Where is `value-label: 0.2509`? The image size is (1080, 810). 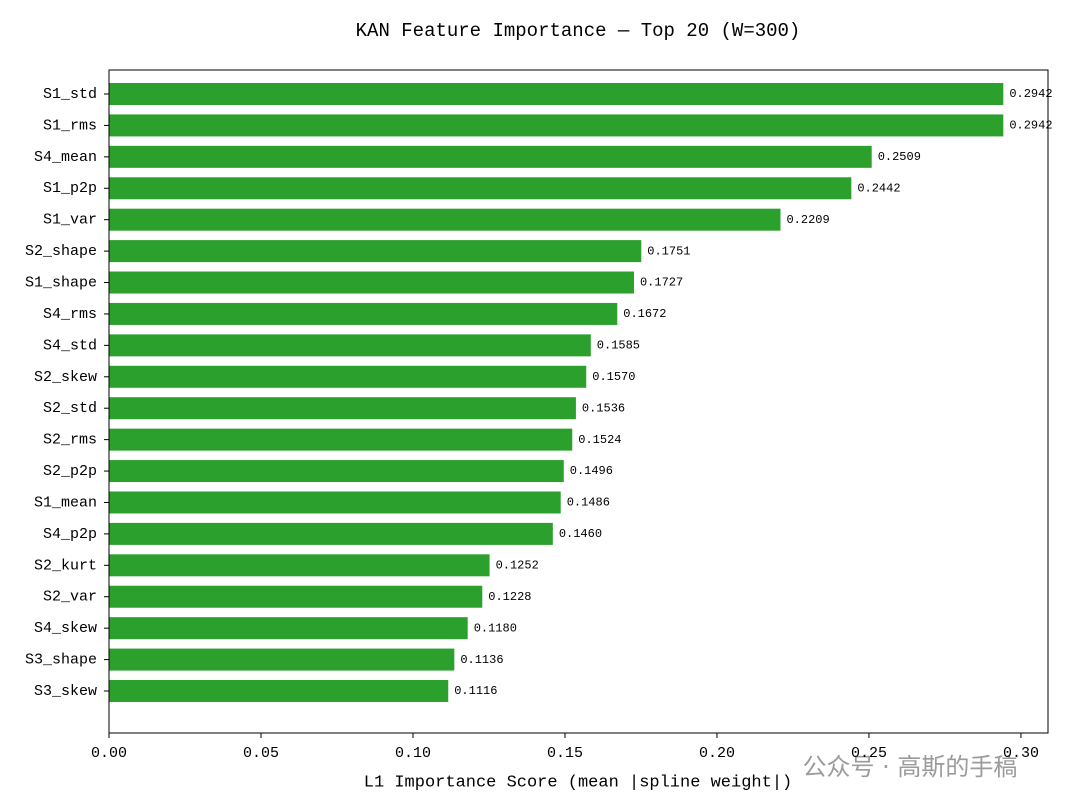 value-label: 0.2509 is located at coordinates (899, 157).